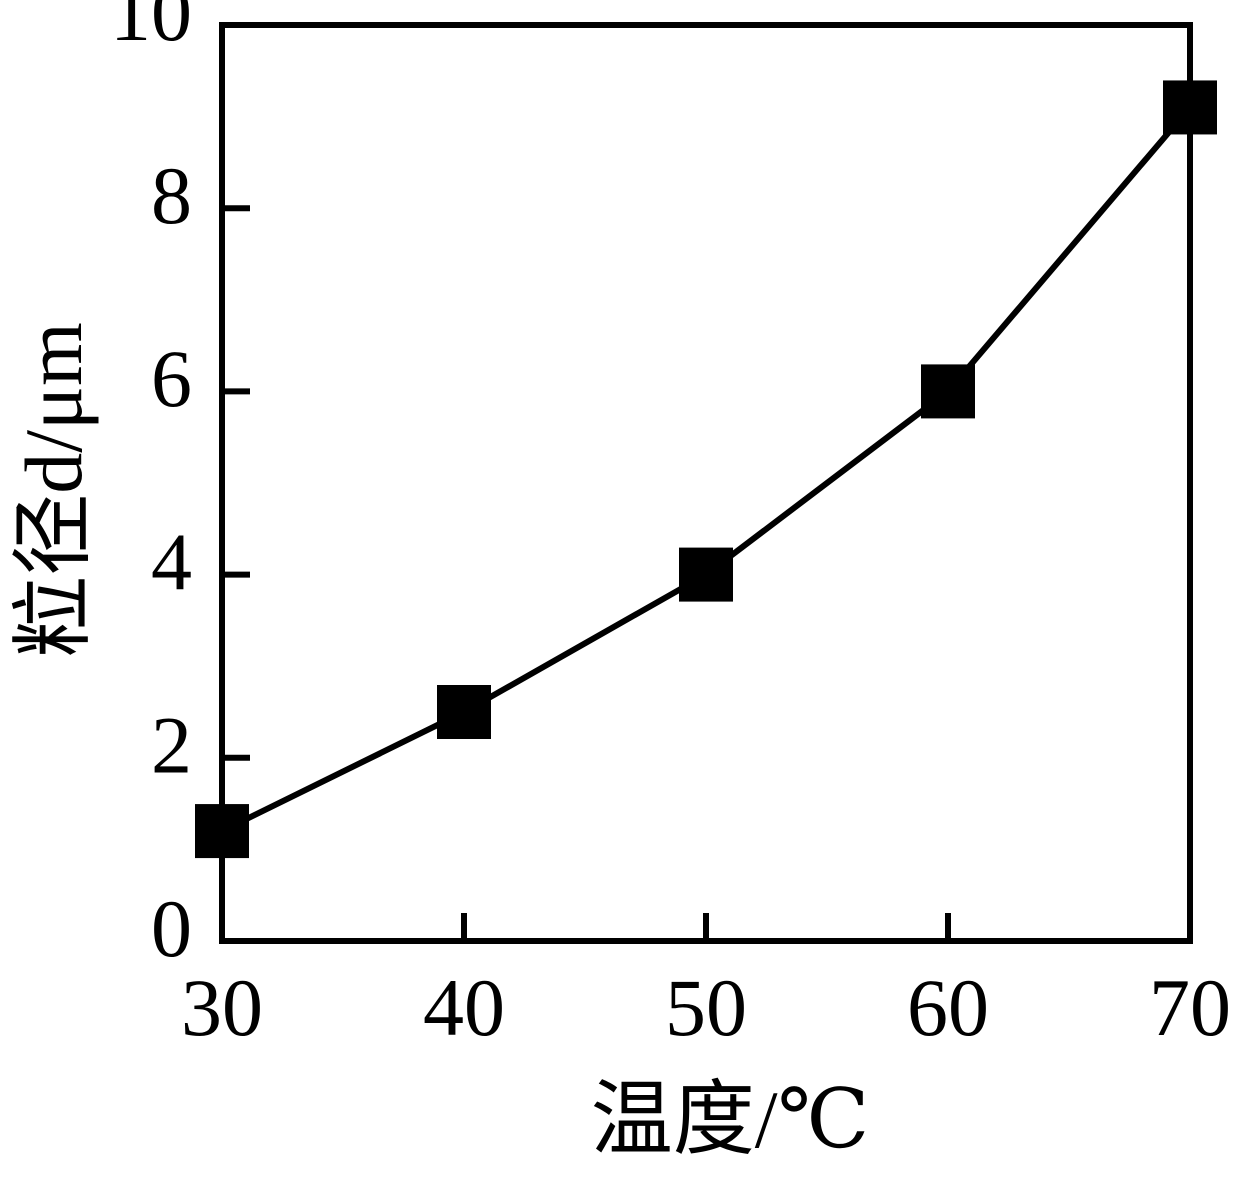 The width and height of the screenshot is (1248, 1185). Describe the element at coordinates (706, 1007) in the screenshot. I see `x-tick-label: 50` at that location.